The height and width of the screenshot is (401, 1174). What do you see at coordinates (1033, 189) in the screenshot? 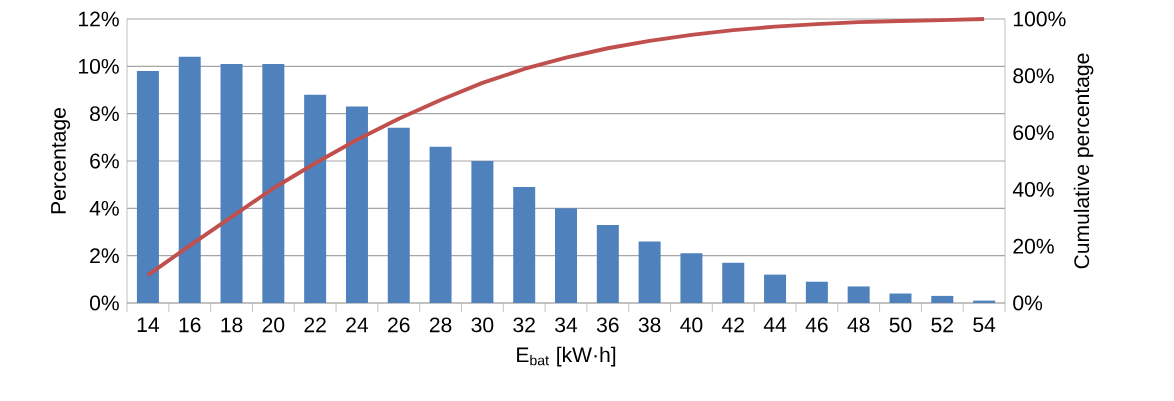
I see `y2-tick-label: 40%` at bounding box center [1033, 189].